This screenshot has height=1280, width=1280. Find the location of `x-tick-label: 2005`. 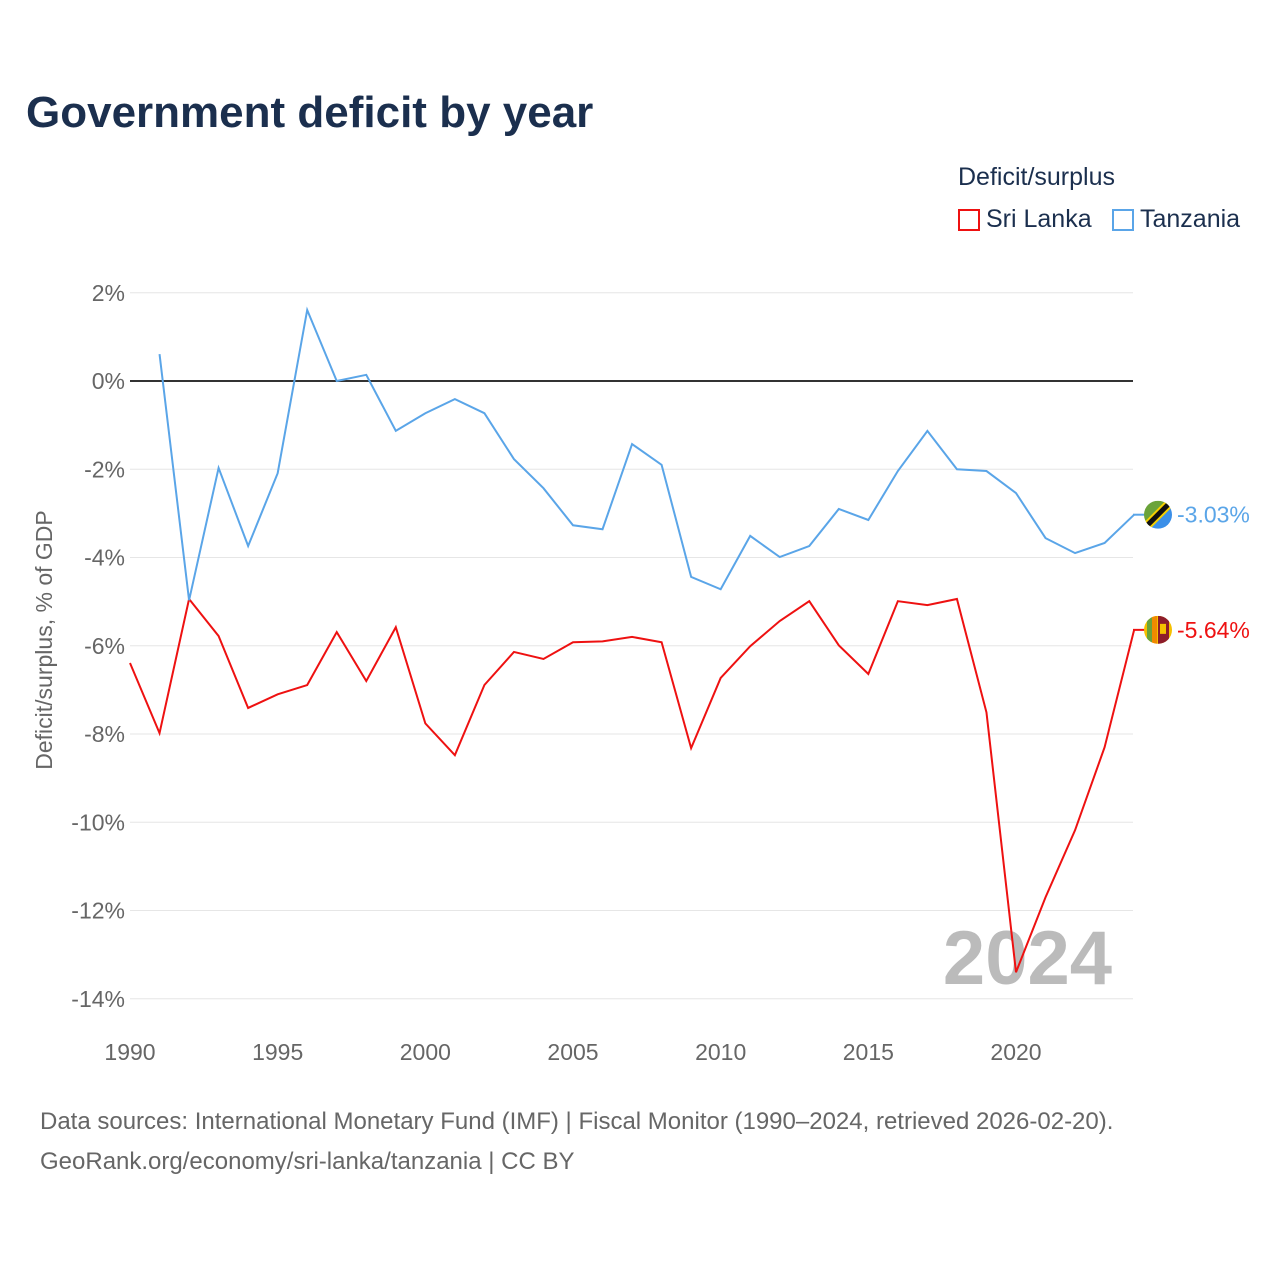

x-tick-label: 2005 is located at coordinates (572, 1052).